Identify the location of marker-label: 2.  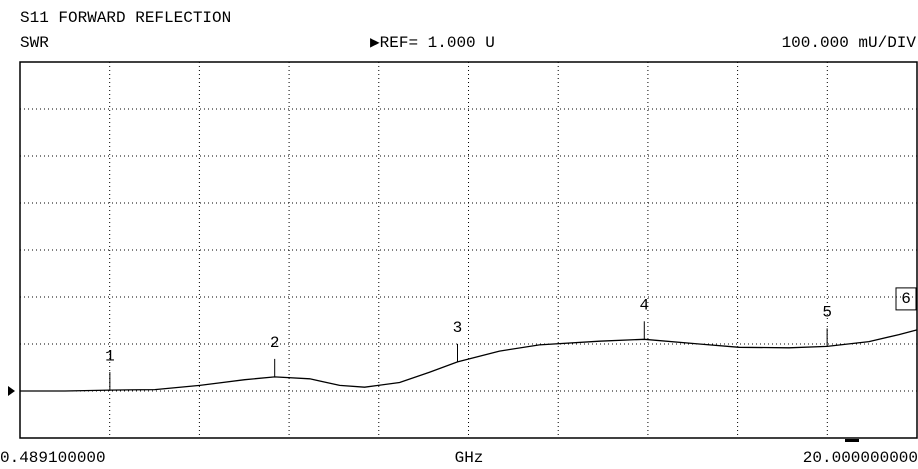
(275, 343).